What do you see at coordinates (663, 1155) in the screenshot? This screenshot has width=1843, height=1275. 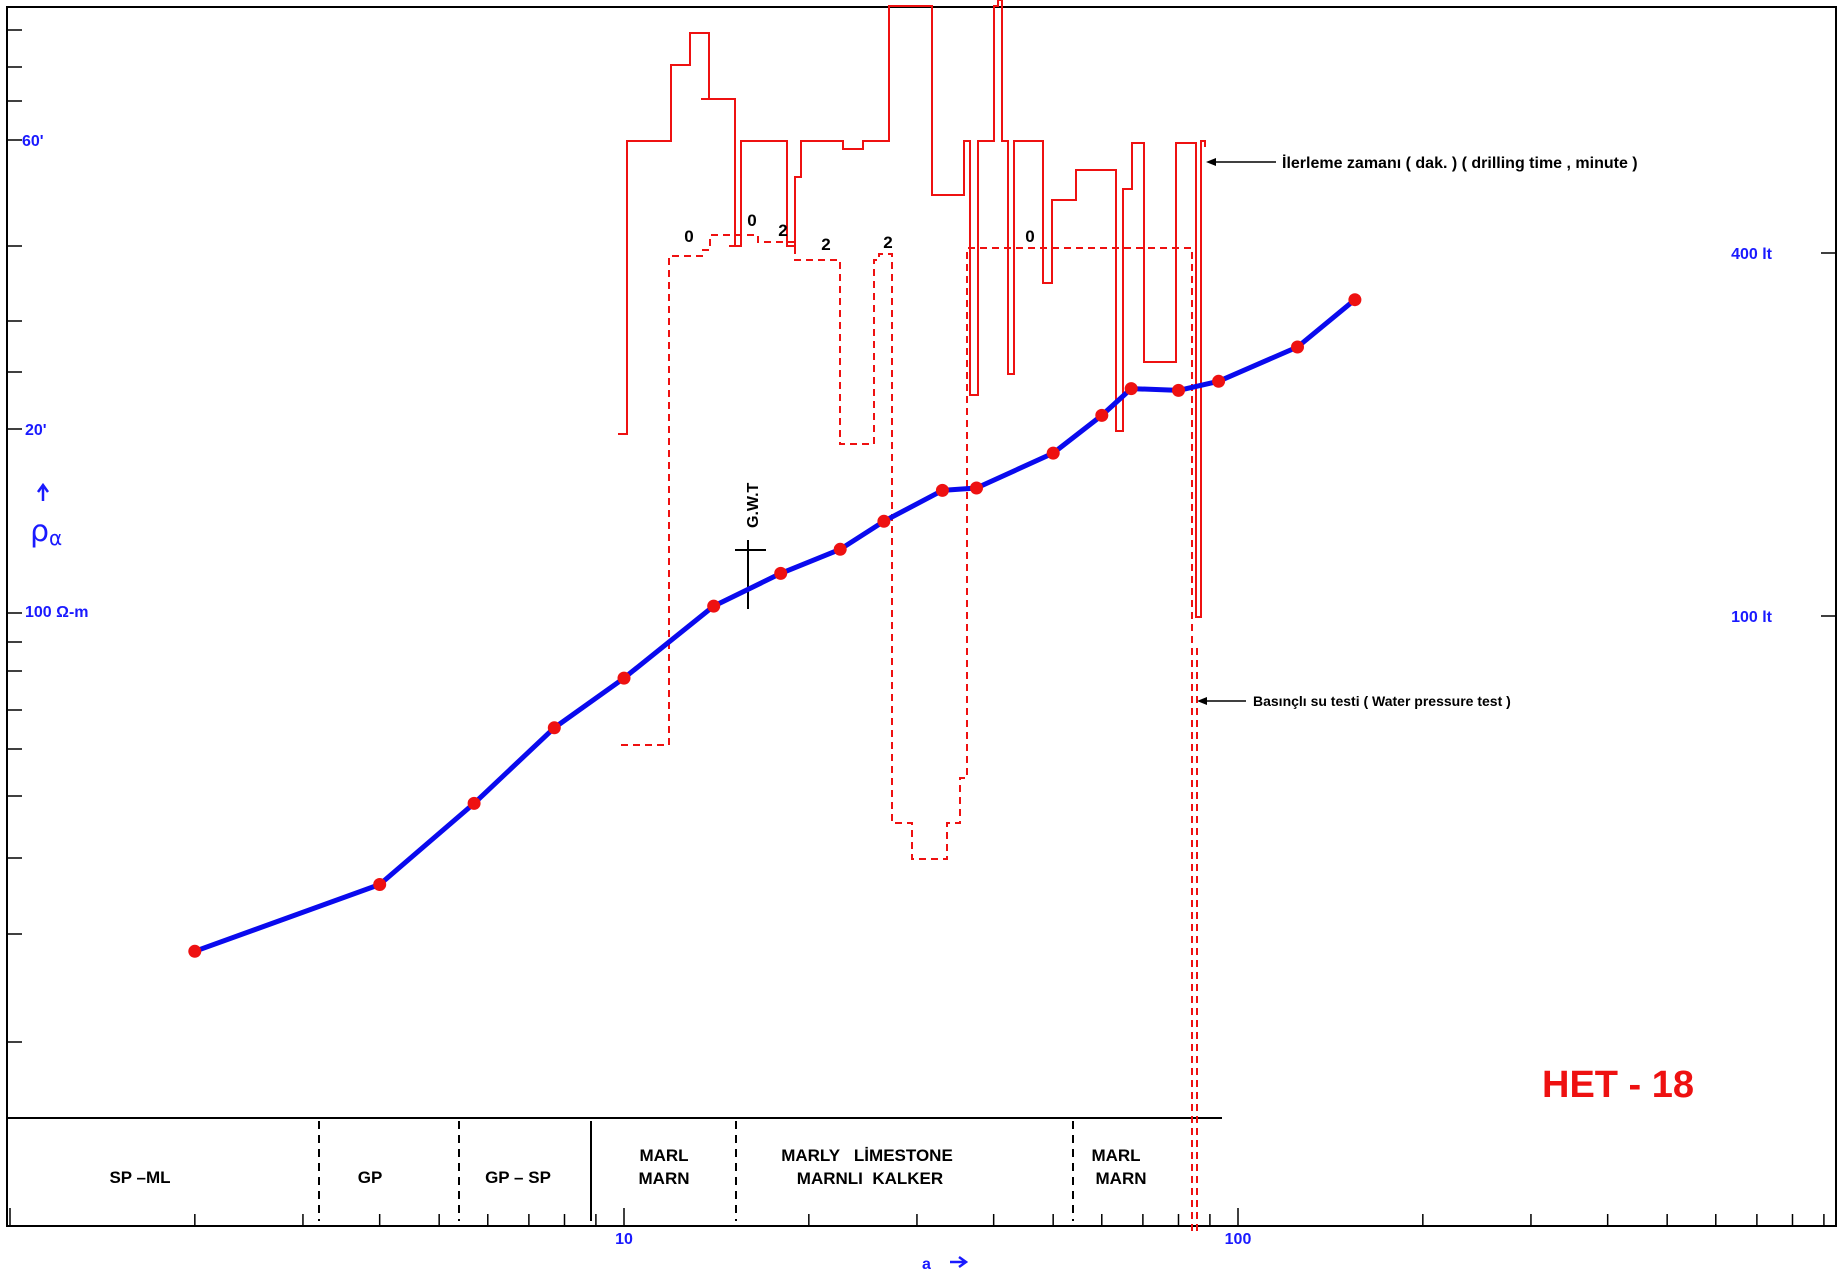 I see `lithology-marl-1: MARL` at bounding box center [663, 1155].